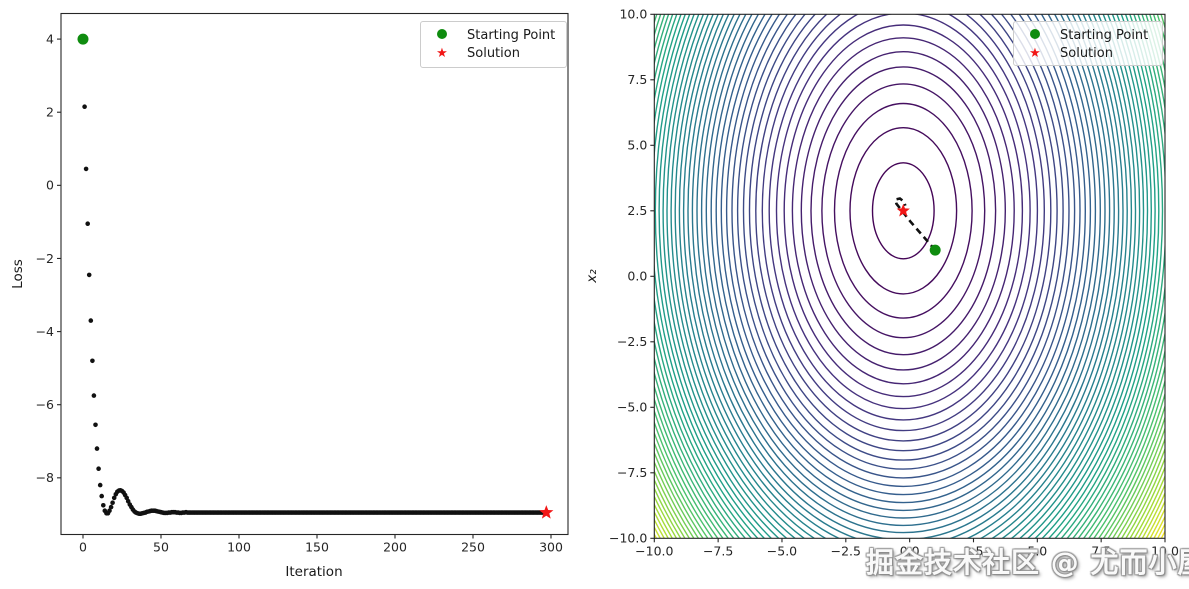  Describe the element at coordinates (910, 550) in the screenshot. I see `x-tick-label: 0.0` at that location.